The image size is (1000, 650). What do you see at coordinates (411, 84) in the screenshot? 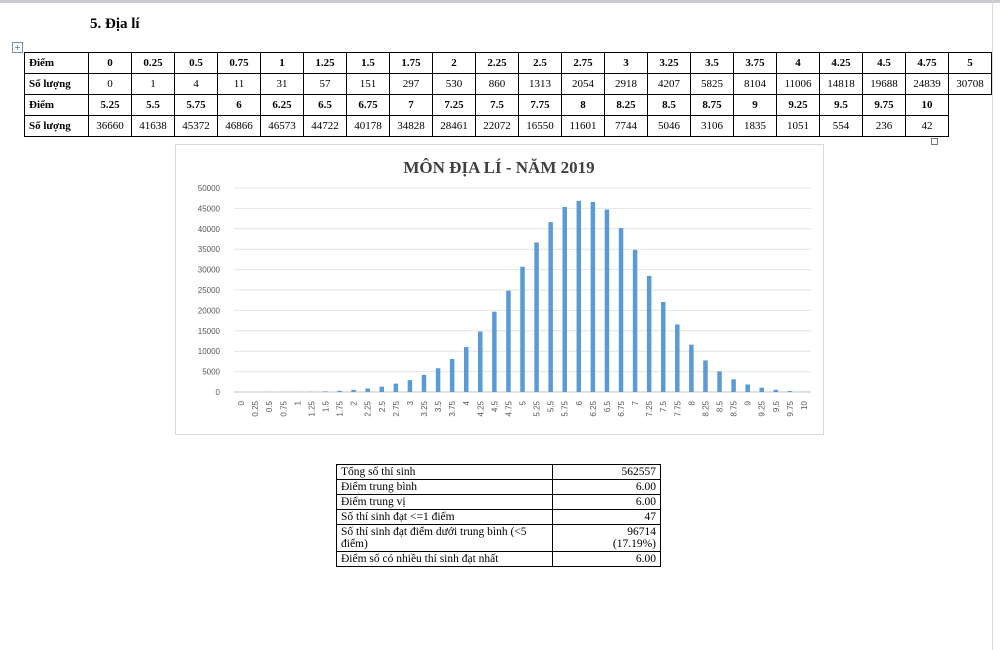
I see `count-cell: 297` at bounding box center [411, 84].